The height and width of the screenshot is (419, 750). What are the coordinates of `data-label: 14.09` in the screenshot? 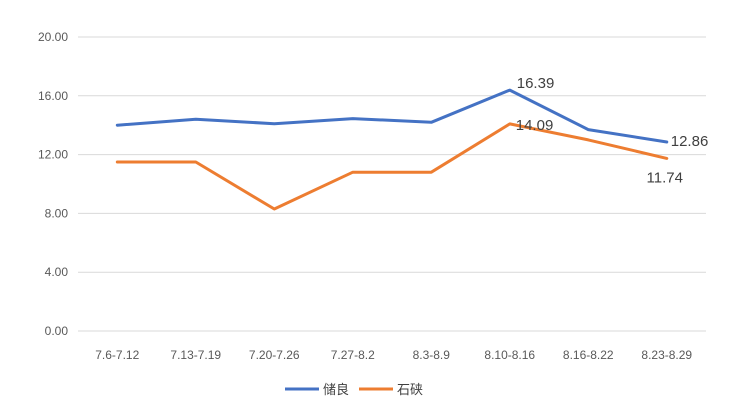 It's located at (535, 125).